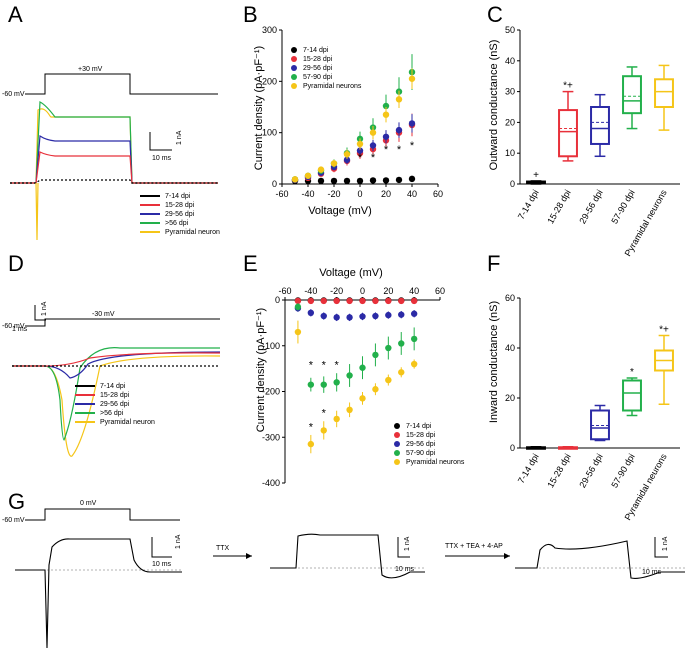  Describe the element at coordinates (88, 503) in the screenshot. I see `g-step-label: 0 mV` at that location.